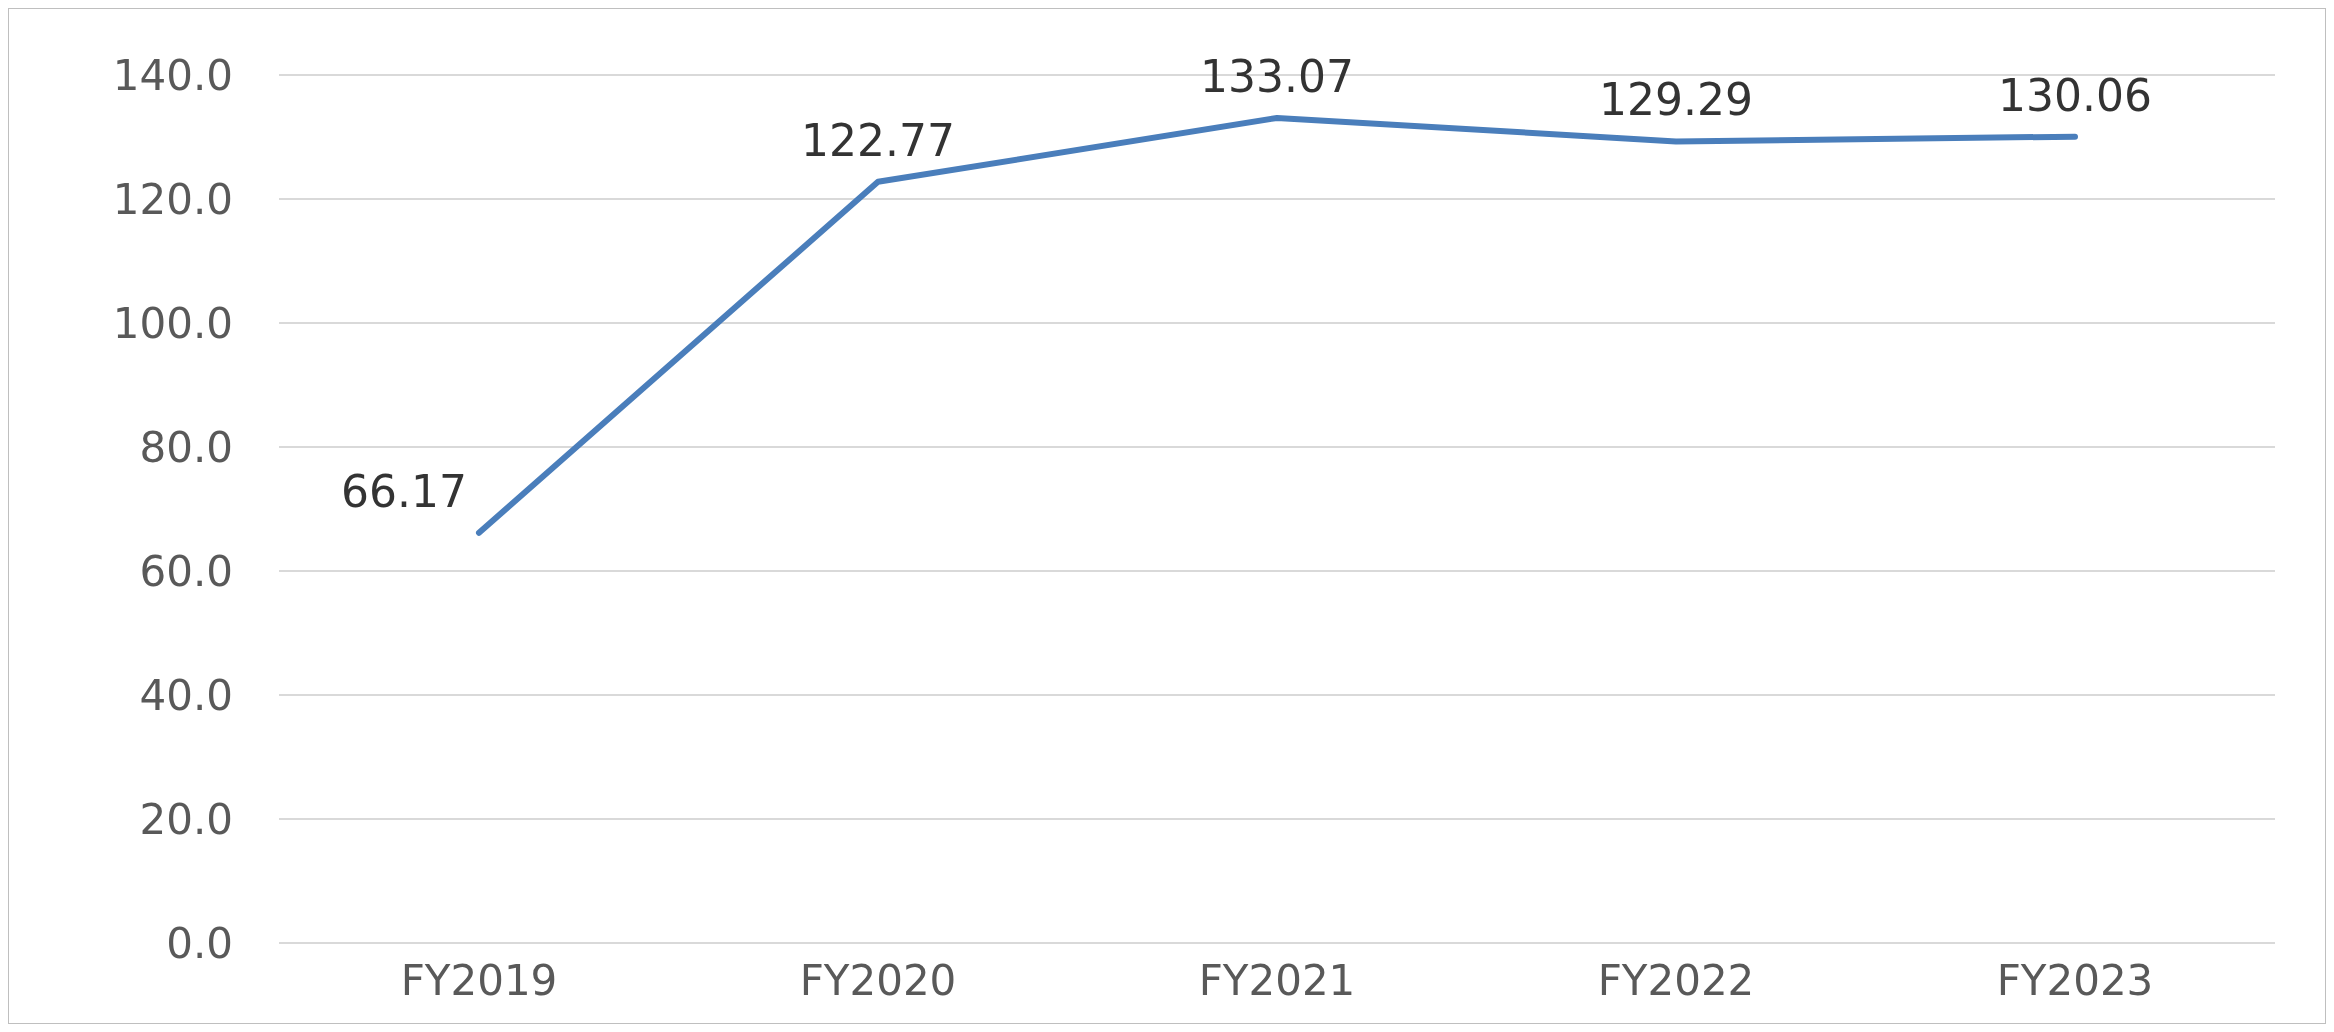 The image size is (2334, 1032). What do you see at coordinates (2075, 980) in the screenshot?
I see `x-tick-label: FY2023` at bounding box center [2075, 980].